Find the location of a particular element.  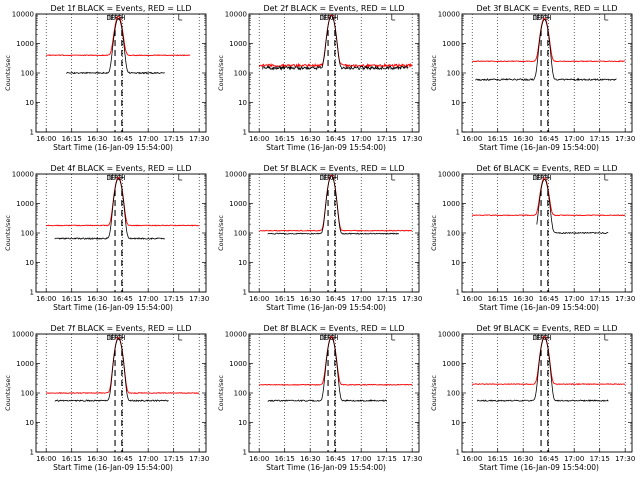

panel-title: Det 3f BLACK = Events, RED = LLD is located at coordinates (546, 8).